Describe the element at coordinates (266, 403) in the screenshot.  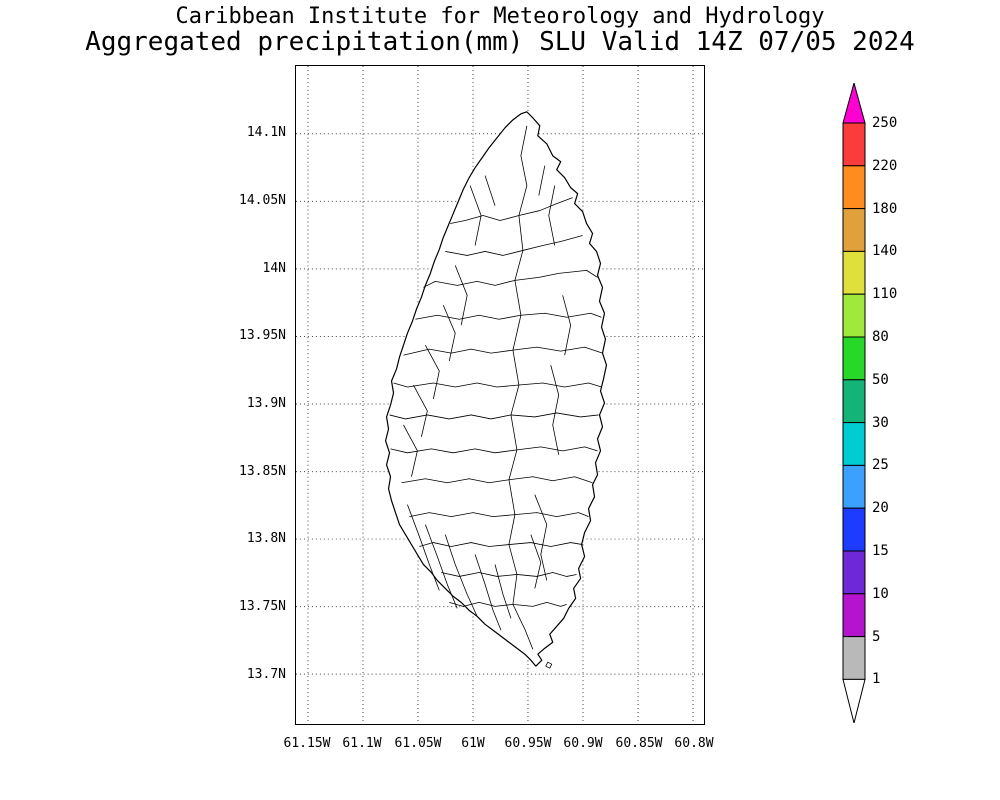
I see `y-axis-label: 13.9N` at that location.